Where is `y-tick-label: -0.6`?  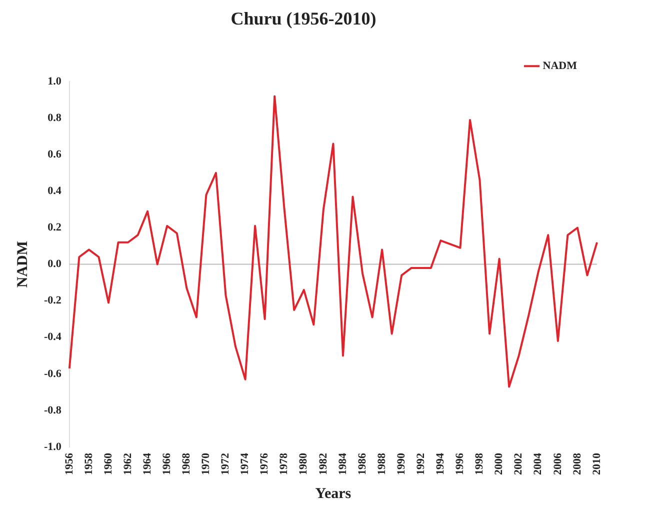 y-tick-label: -0.6 is located at coordinates (53, 374).